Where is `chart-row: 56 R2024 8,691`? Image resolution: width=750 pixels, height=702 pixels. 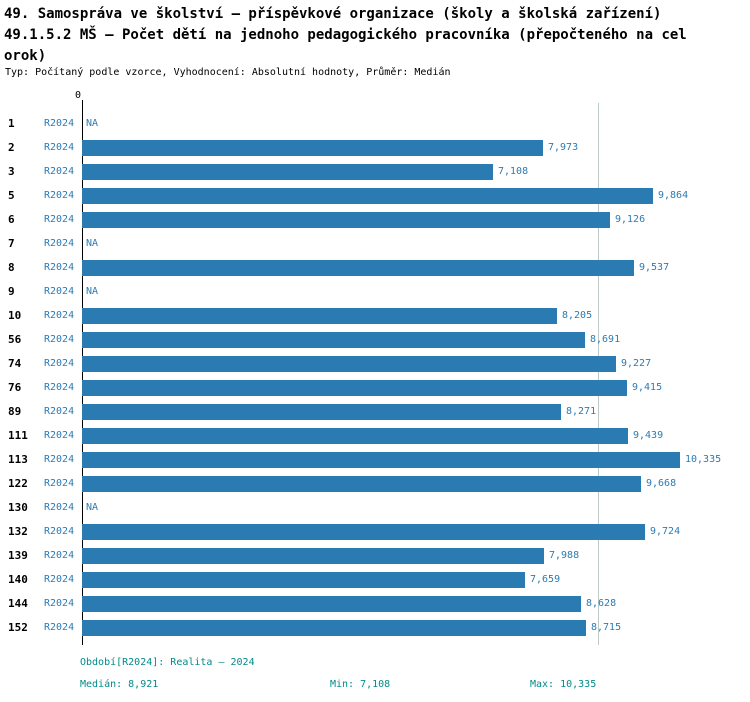
chart-row: 56 R2024 8,691 is located at coordinates (375, 340).